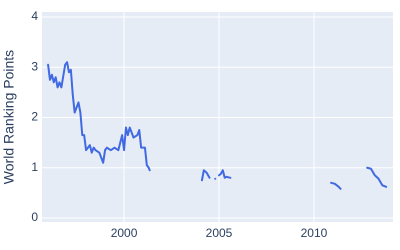 Image resolution: width=400 pixels, height=250 pixels. Describe the element at coordinates (314, 233) in the screenshot. I see `x-tick-label: 2010` at that location.